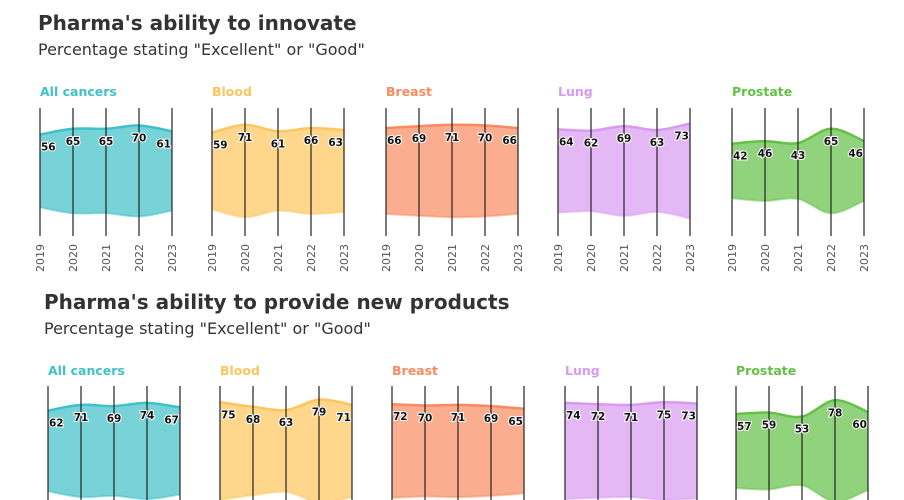 This screenshot has width=904, height=500. Describe the element at coordinates (798, 156) in the screenshot. I see `data-label: 43` at that location.